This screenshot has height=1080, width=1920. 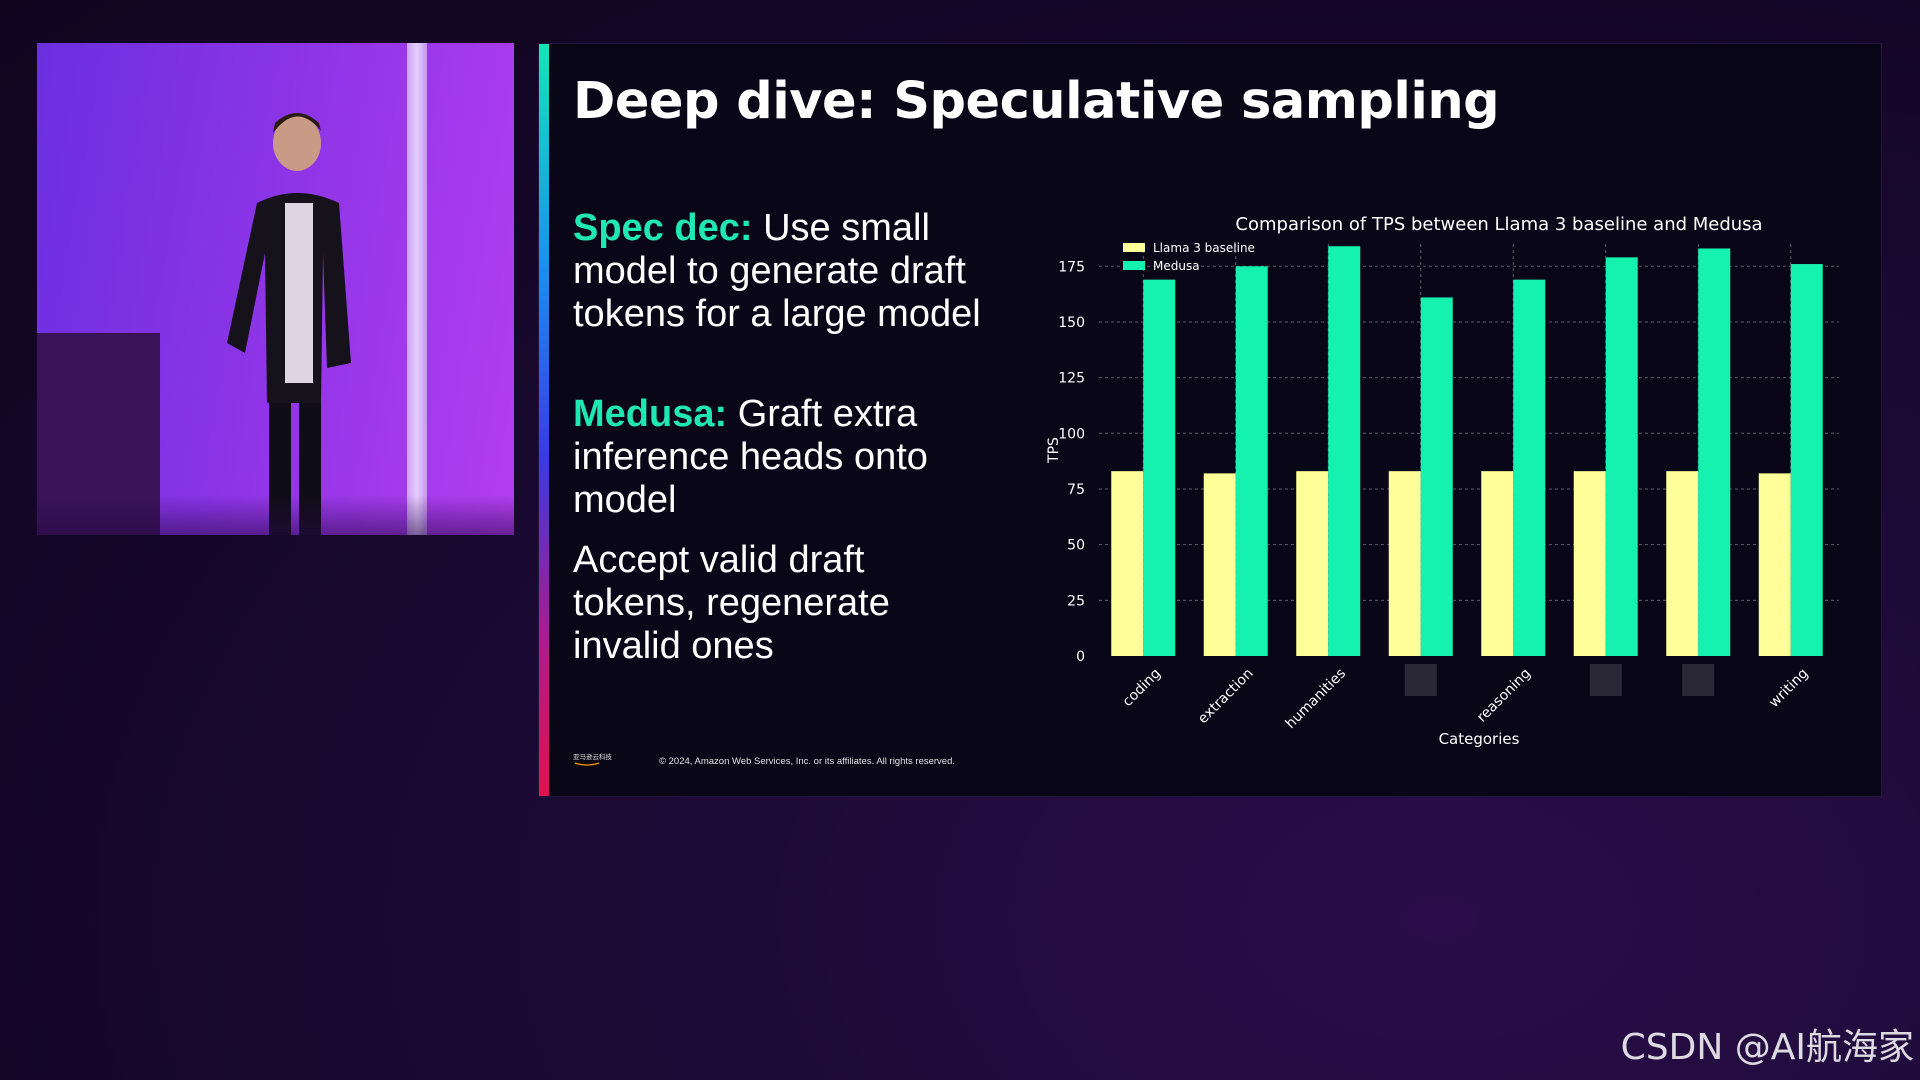 I want to click on aws-logo: 亚马逊云科技, so click(x=595, y=760).